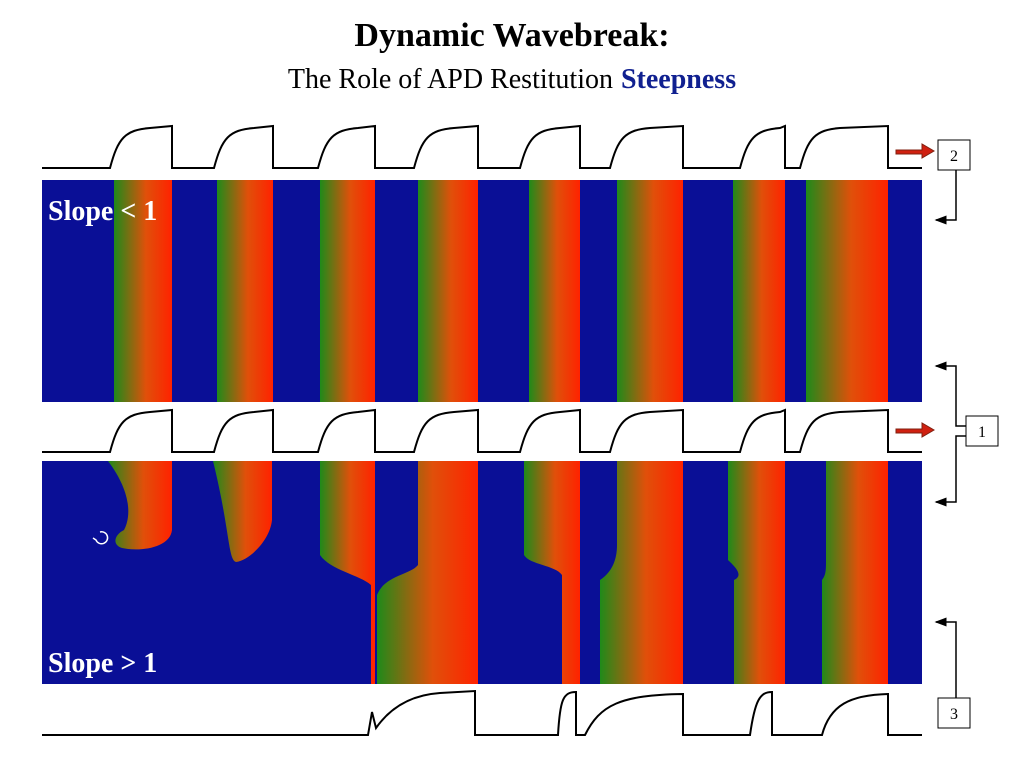 This screenshot has height=773, width=1024. Describe the element at coordinates (100, 538) in the screenshot. I see `rotation-icon` at that location.